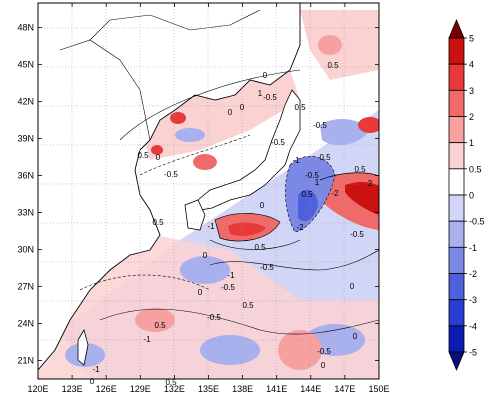 The image size is (499, 408). Describe the element at coordinates (308, 205) in the screenshot. I see `blue-core-east-japan` at that location.